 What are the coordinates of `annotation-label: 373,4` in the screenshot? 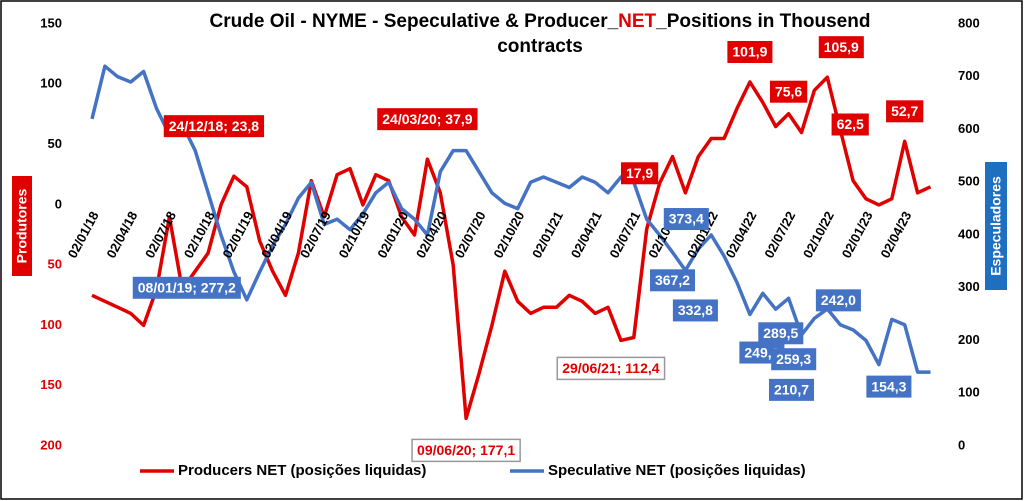 It's located at (686, 219).